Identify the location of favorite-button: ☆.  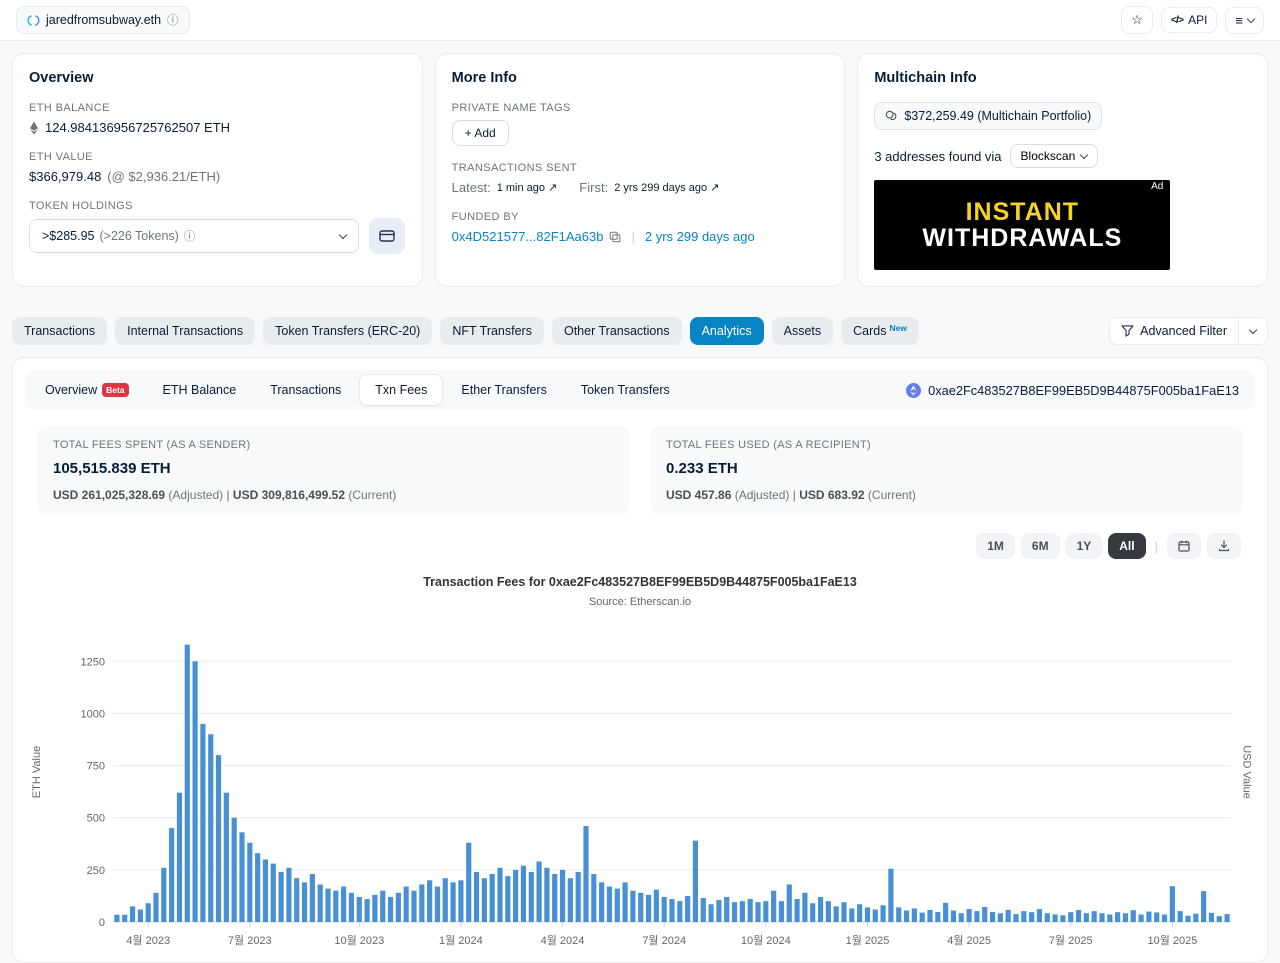
(1137, 20).